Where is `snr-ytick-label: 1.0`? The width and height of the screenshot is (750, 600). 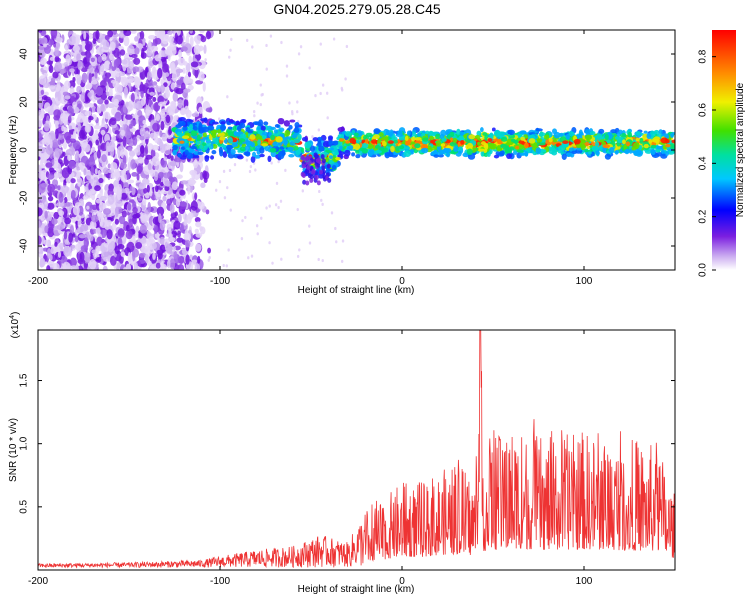
snr-ytick-label: 1.0 is located at coordinates (24, 443).